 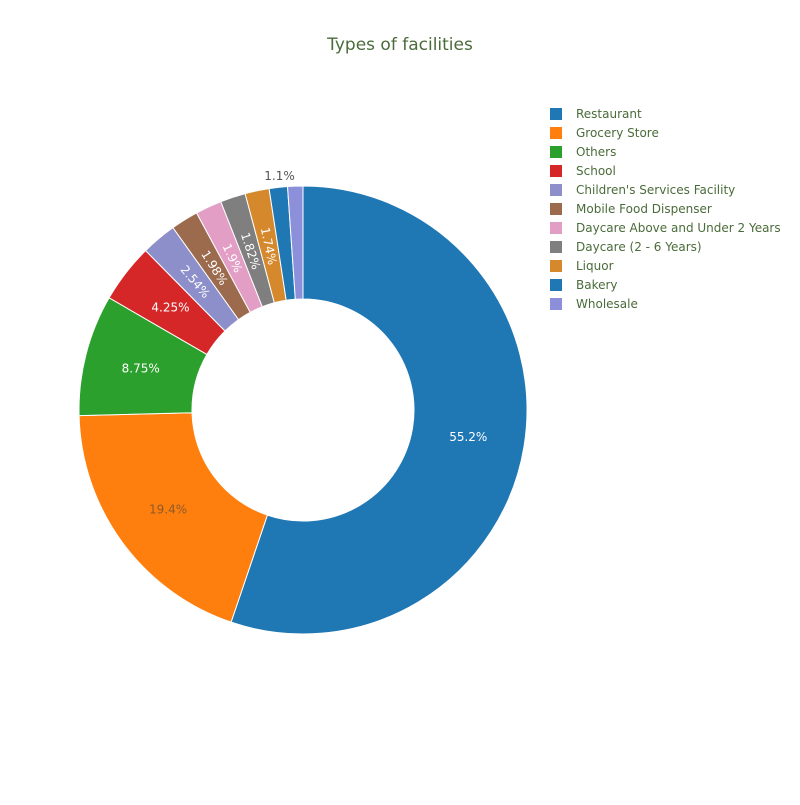 I want to click on slice-label-others: 8.75%, so click(x=141, y=369).